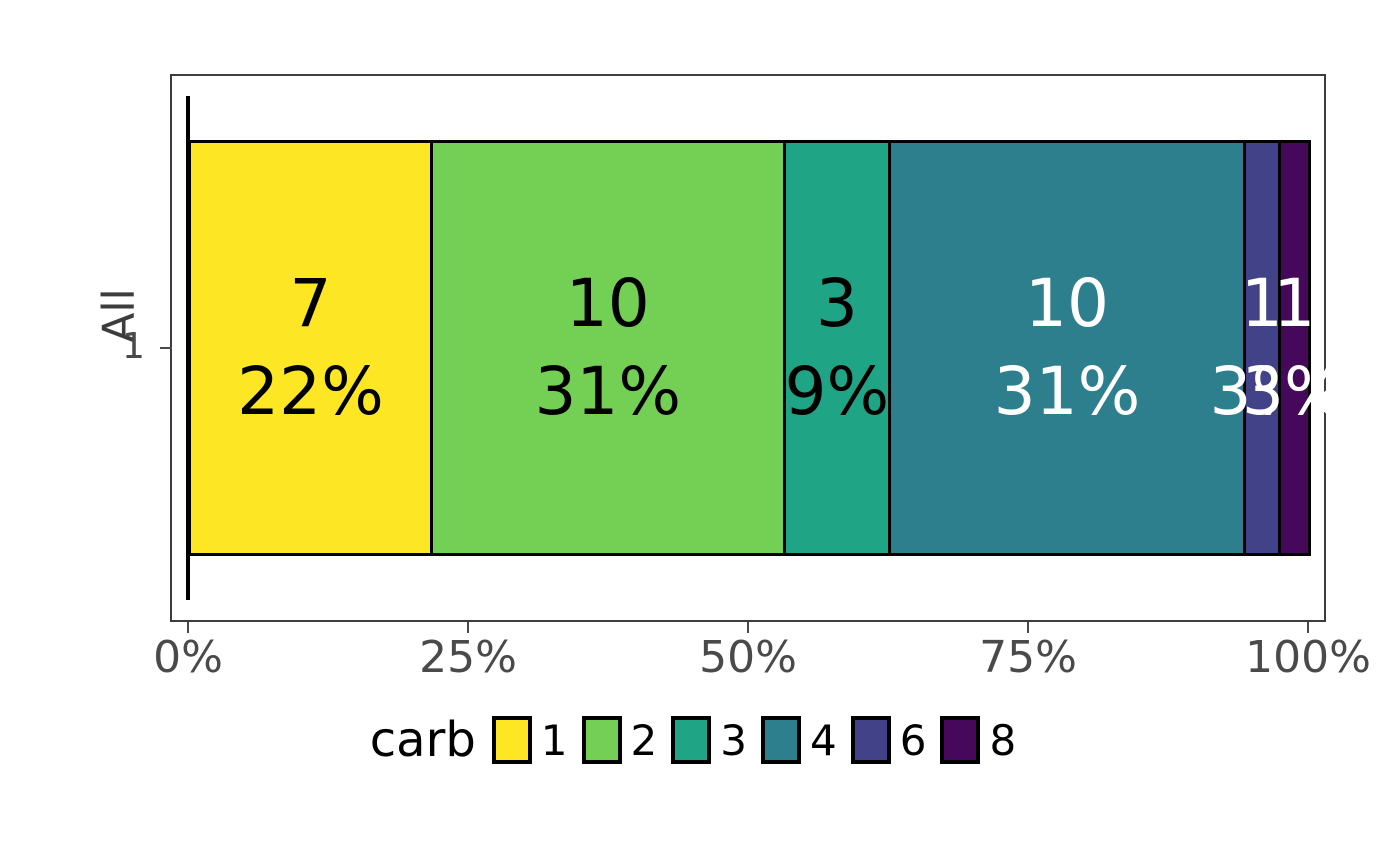  What do you see at coordinates (1067, 391) in the screenshot?
I see `segment-percent-carb-4: 31%` at bounding box center [1067, 391].